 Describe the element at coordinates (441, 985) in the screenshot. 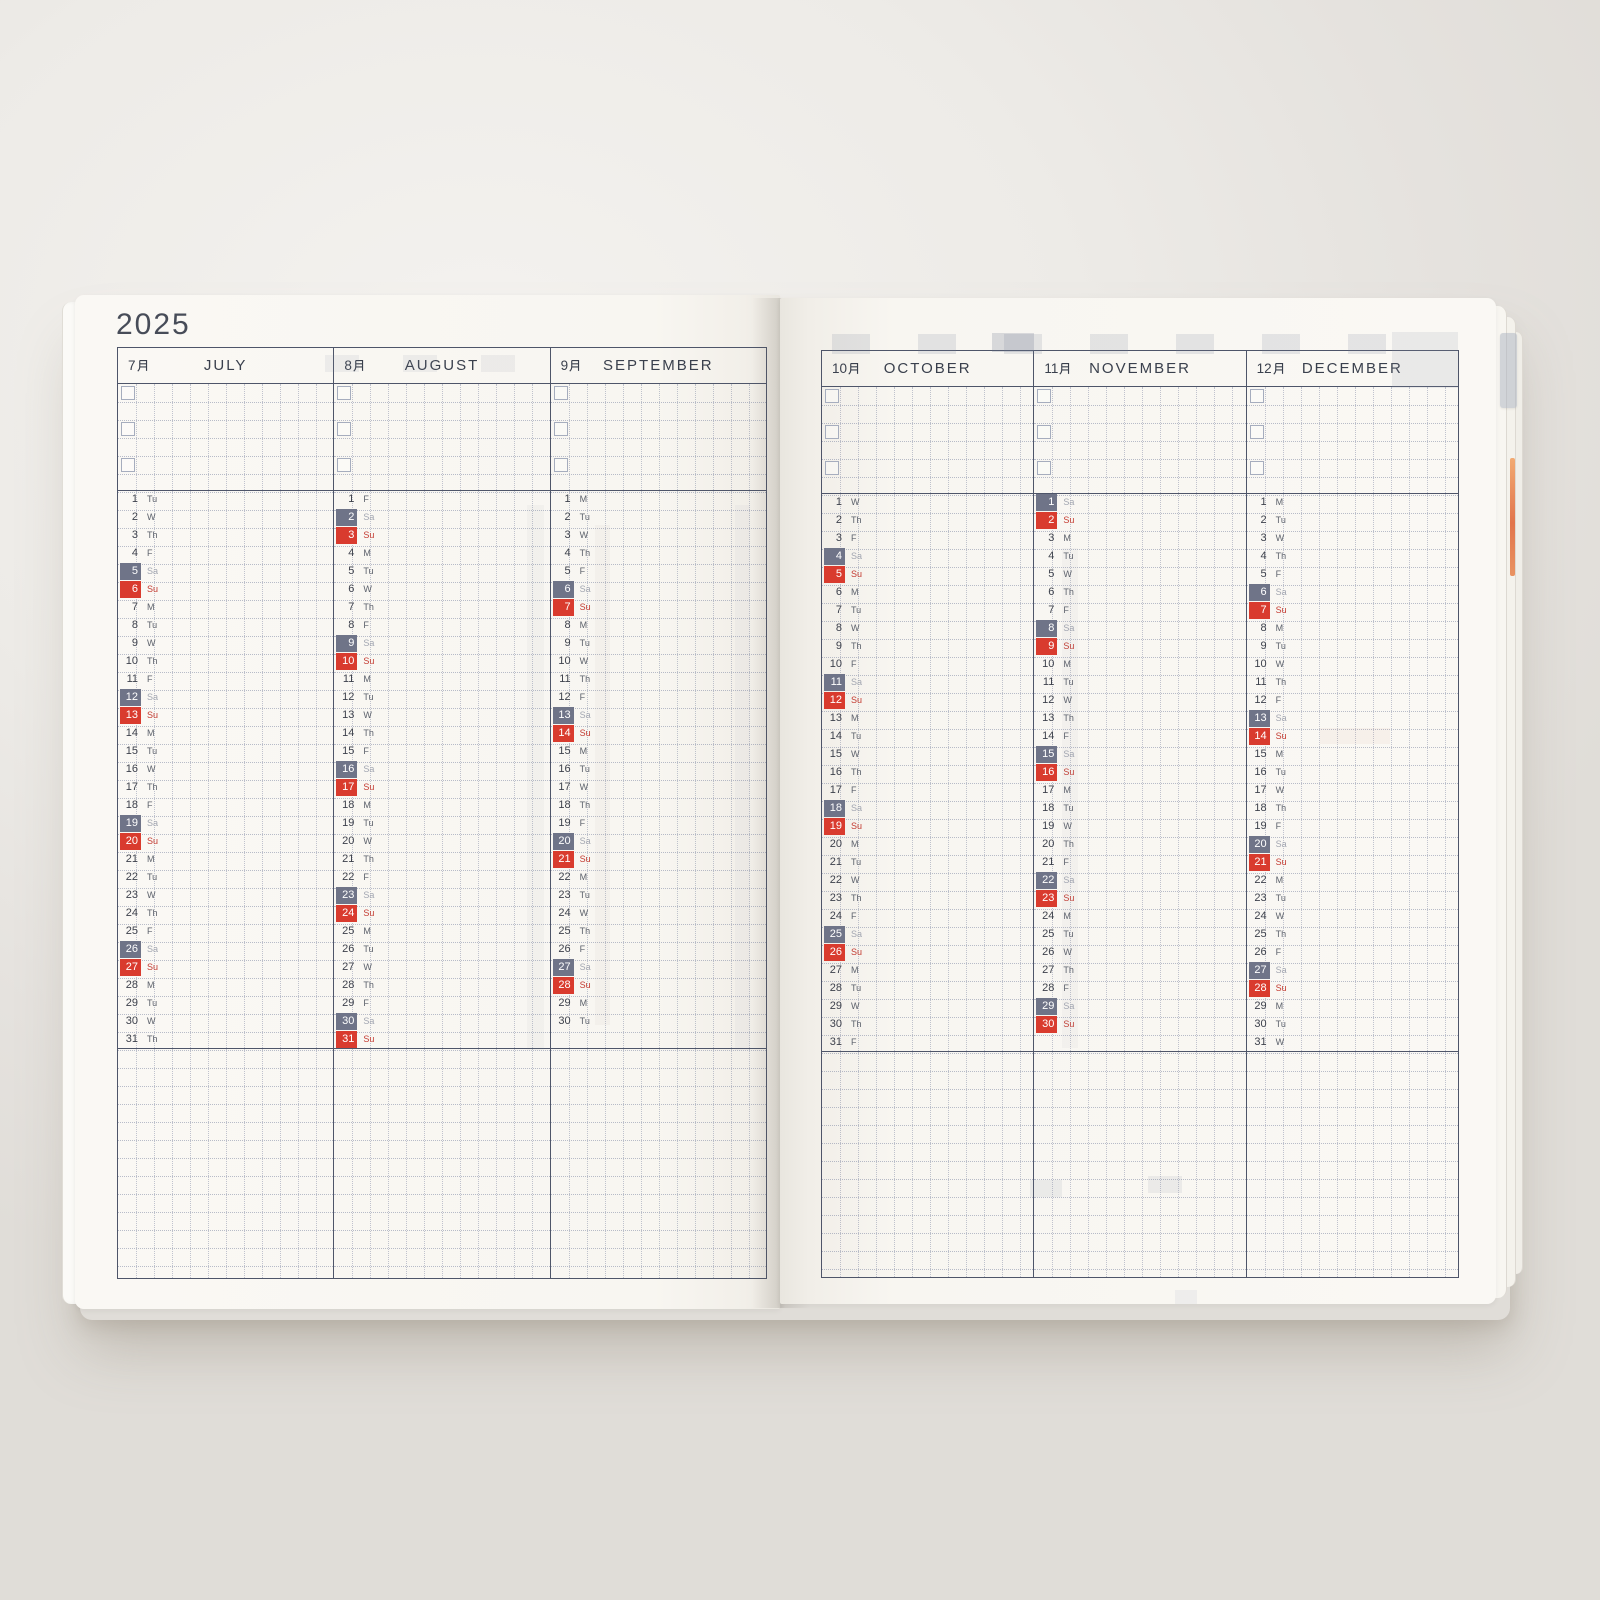

I see `day-row: 28 Th` at that location.